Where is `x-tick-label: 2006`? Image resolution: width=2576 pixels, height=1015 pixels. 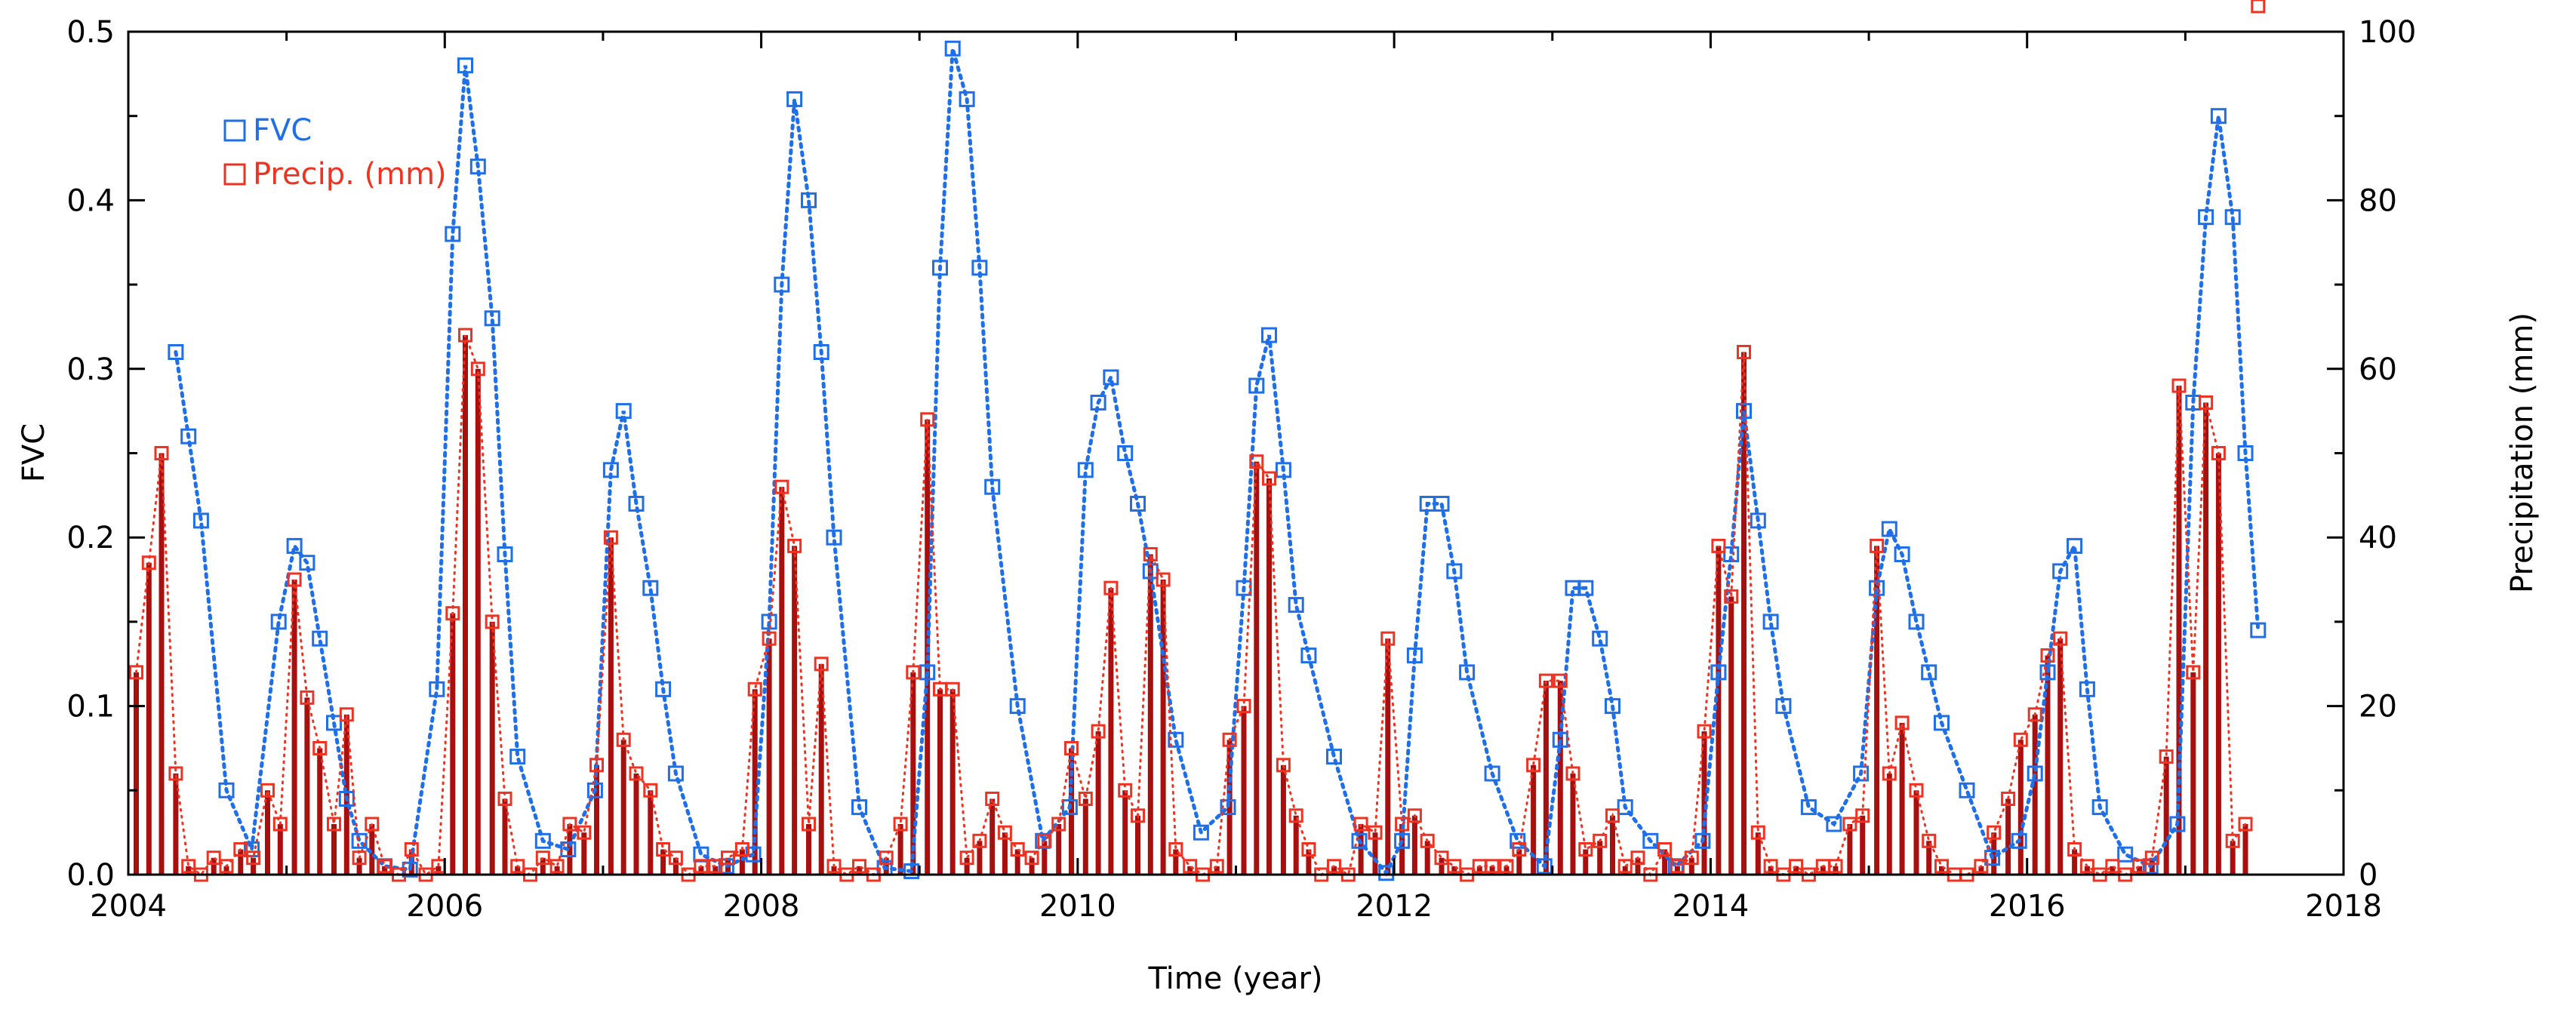
x-tick-label: 2006 is located at coordinates (444, 906).